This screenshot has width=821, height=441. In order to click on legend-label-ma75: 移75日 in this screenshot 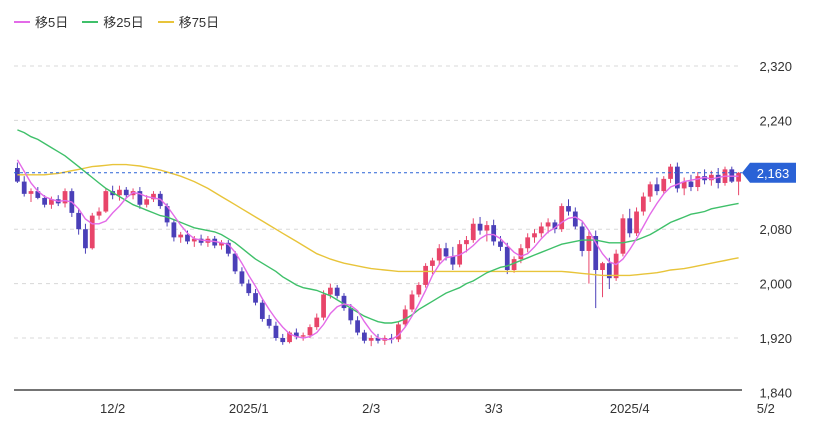, I will do `click(199, 22)`.